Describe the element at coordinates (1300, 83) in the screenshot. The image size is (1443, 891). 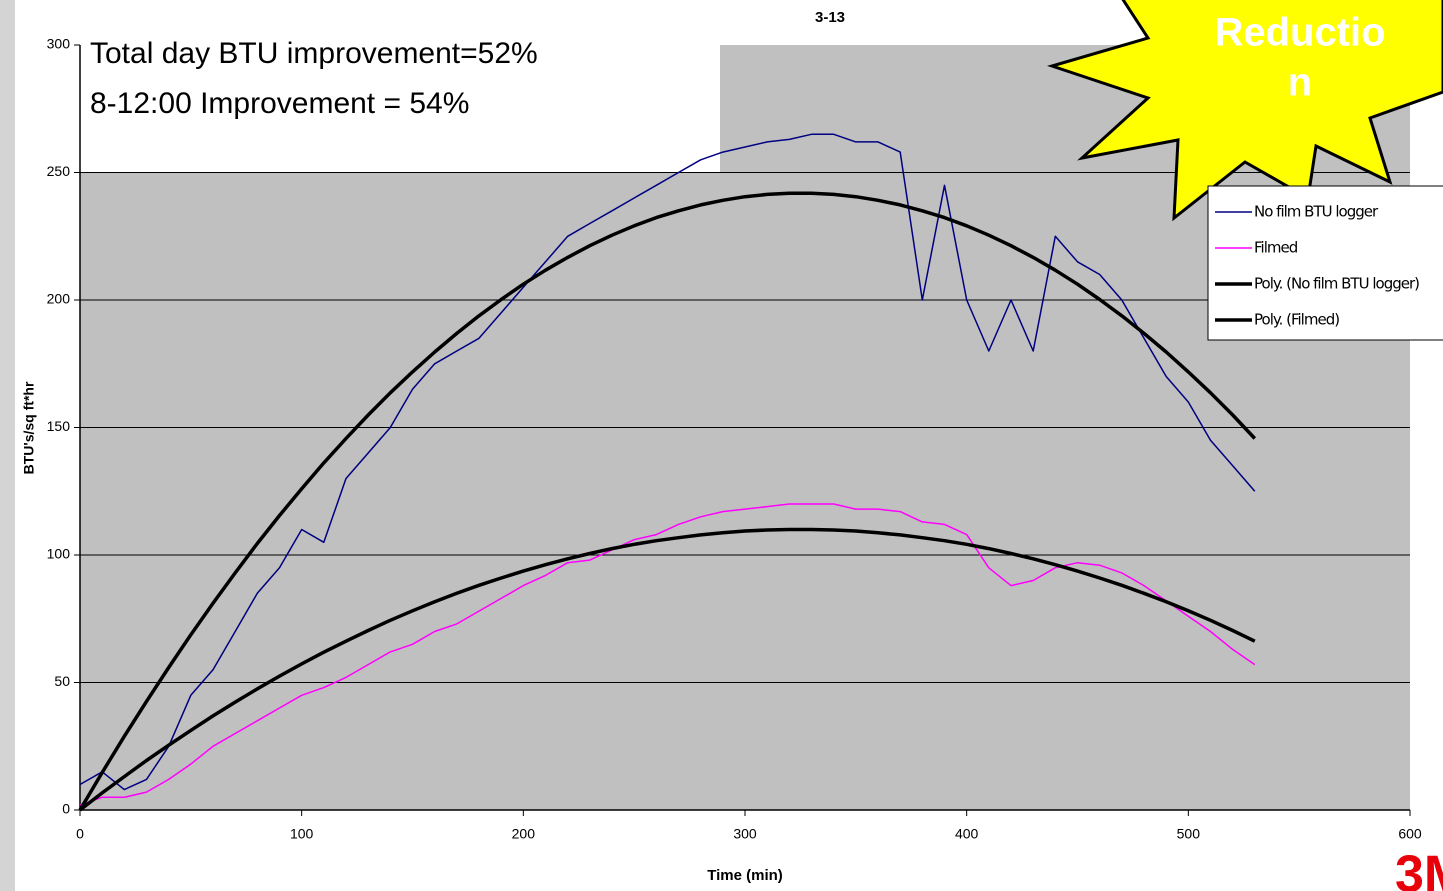
I see `callout-text: n` at that location.